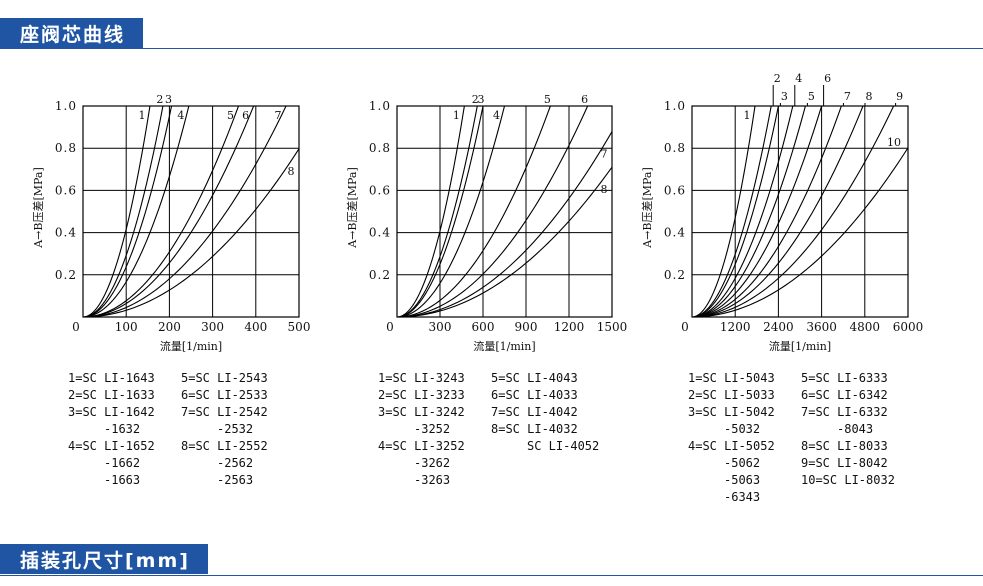 Image resolution: width=983 pixels, height=586 pixels. Describe the element at coordinates (122, 480) in the screenshot. I see `legend-entry: -1663` at that location.